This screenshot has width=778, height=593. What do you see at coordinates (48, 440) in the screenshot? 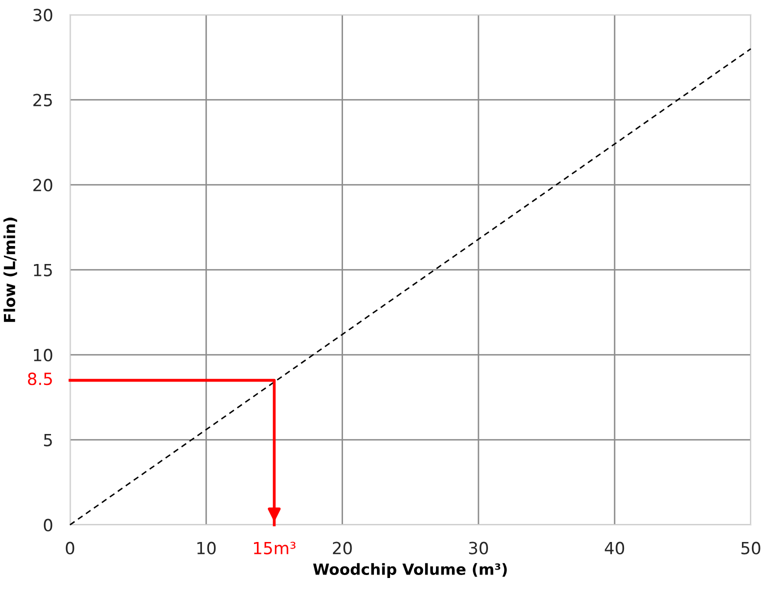
I see `y-tick-label: 5` at bounding box center [48, 440].